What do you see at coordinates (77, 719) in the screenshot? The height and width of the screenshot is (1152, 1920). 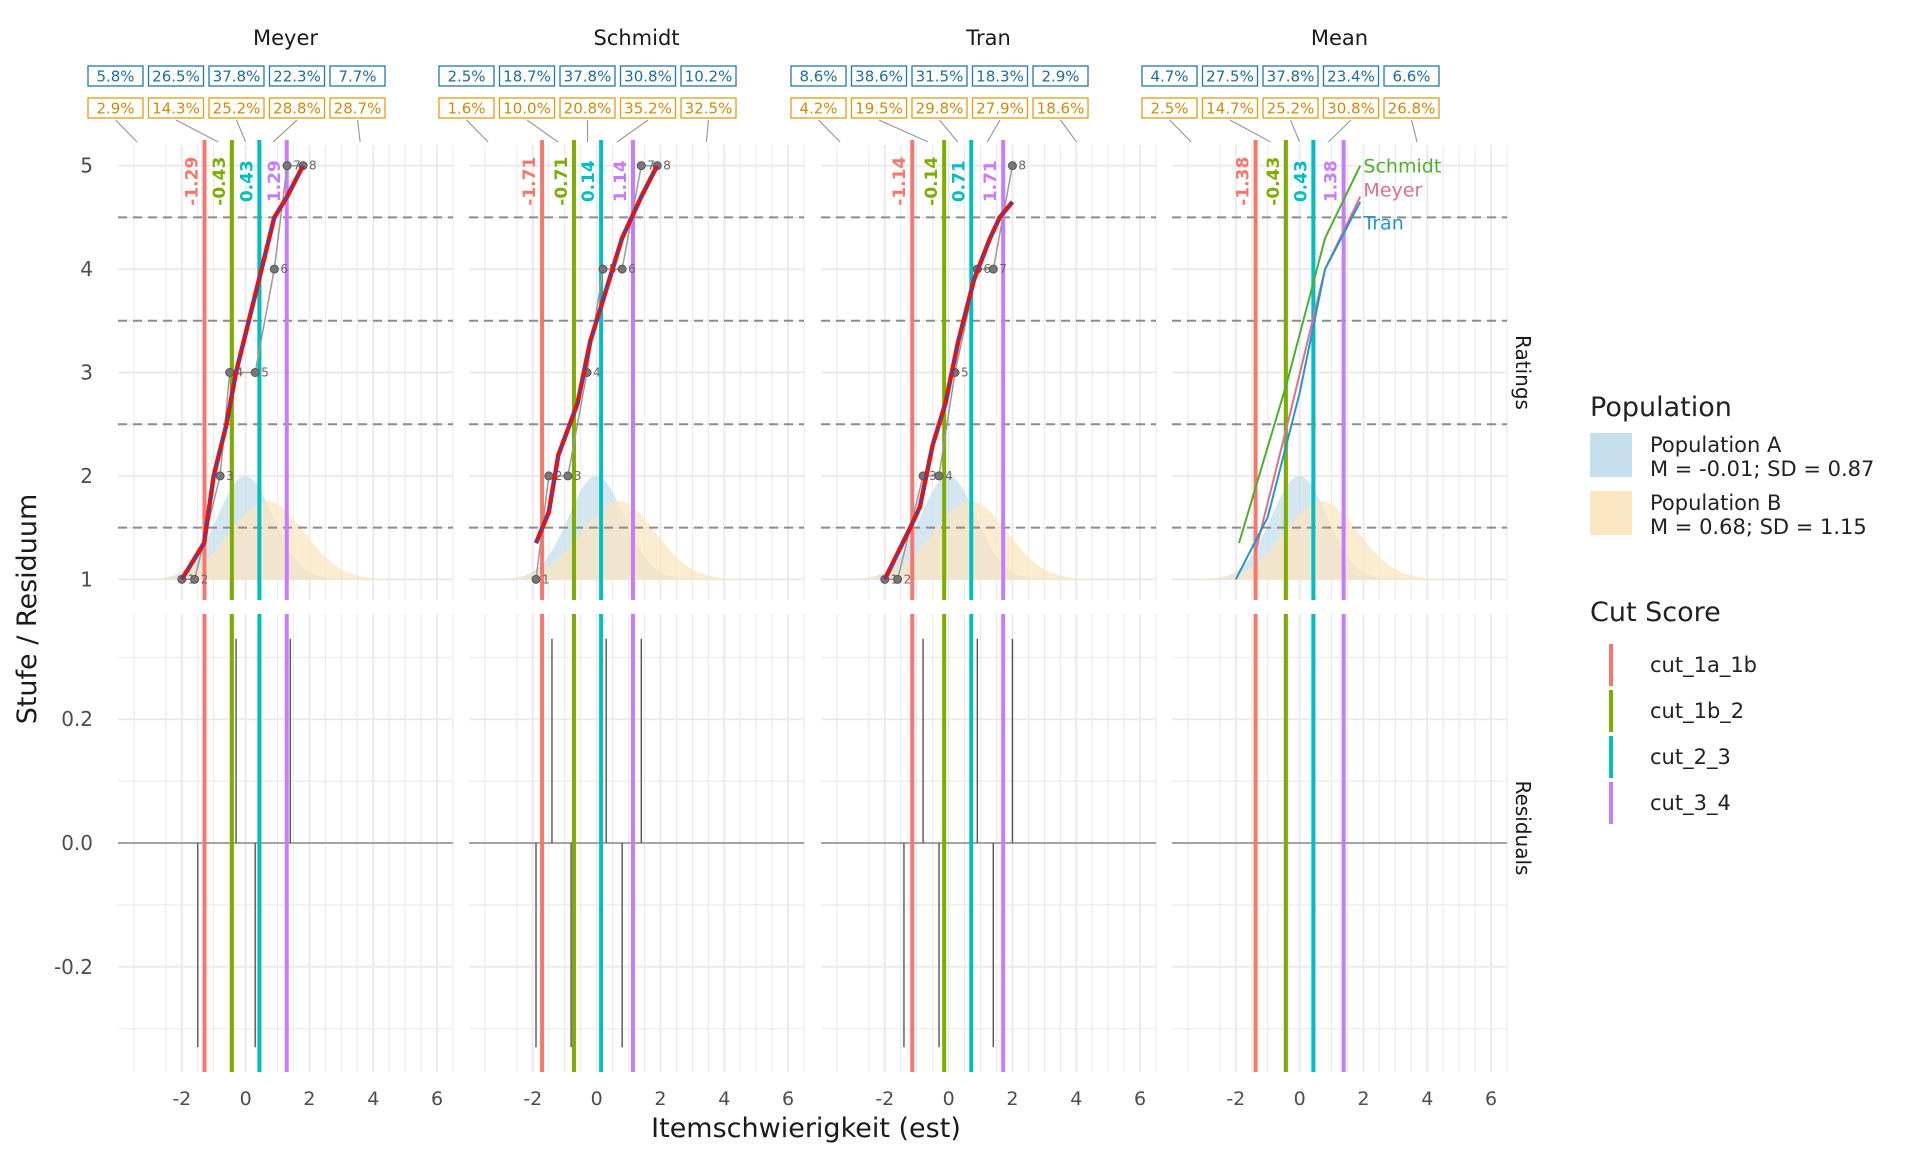 I see `residual-y-tick-label: 0.2` at bounding box center [77, 719].